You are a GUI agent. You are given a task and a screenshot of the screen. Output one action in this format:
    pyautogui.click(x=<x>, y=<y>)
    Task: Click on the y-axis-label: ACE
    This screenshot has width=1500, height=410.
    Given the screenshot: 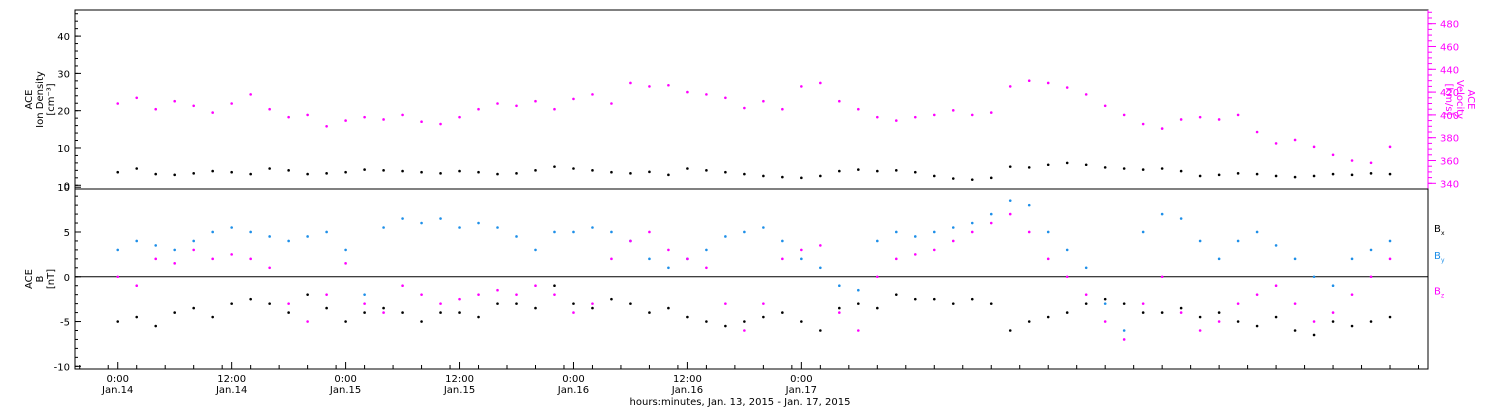 What is the action you would take?
    pyautogui.click(x=29, y=279)
    